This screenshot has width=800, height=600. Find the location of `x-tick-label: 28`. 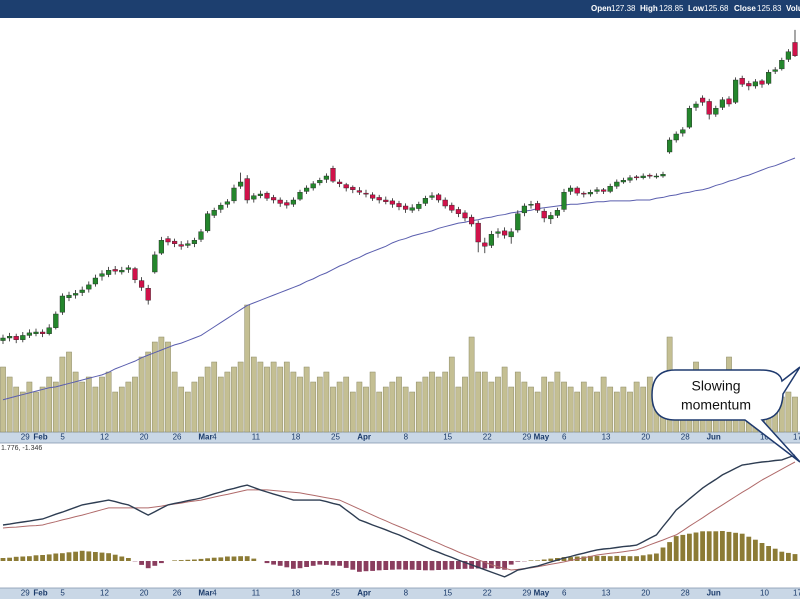

x-tick-label: 28 is located at coordinates (685, 437).